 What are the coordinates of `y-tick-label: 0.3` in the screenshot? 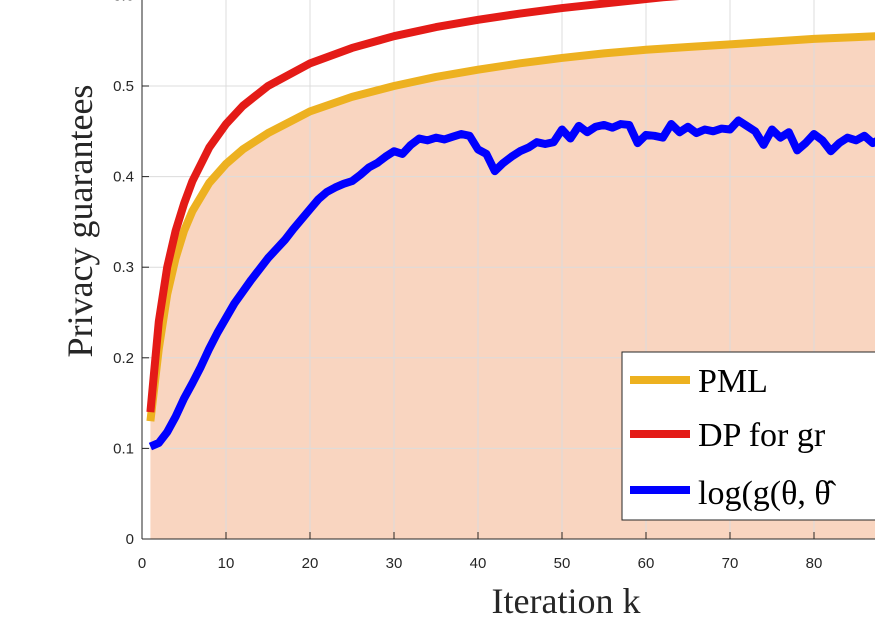 It's located at (123, 267).